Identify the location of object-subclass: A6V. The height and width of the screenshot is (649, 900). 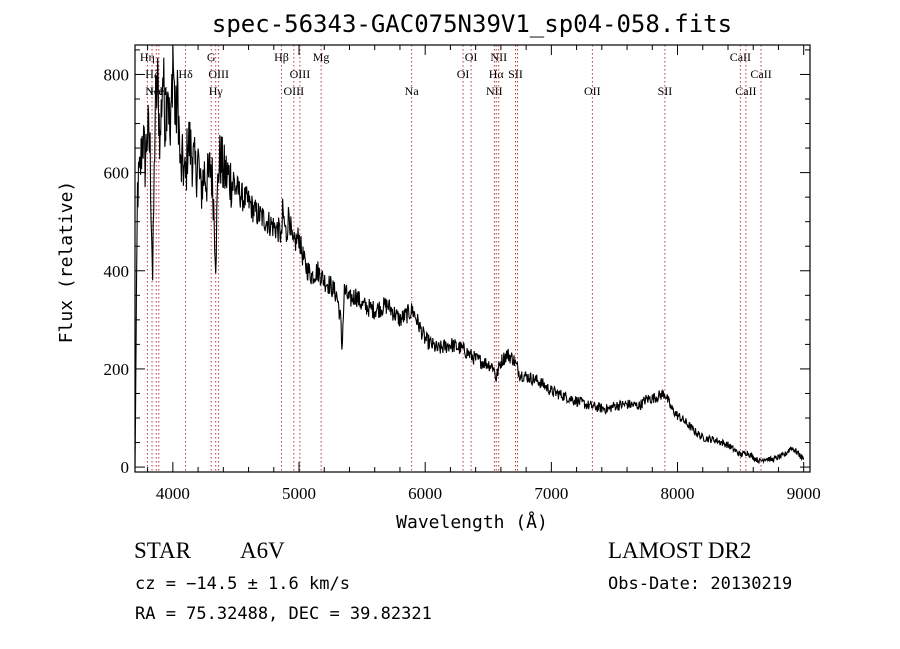
(262, 550).